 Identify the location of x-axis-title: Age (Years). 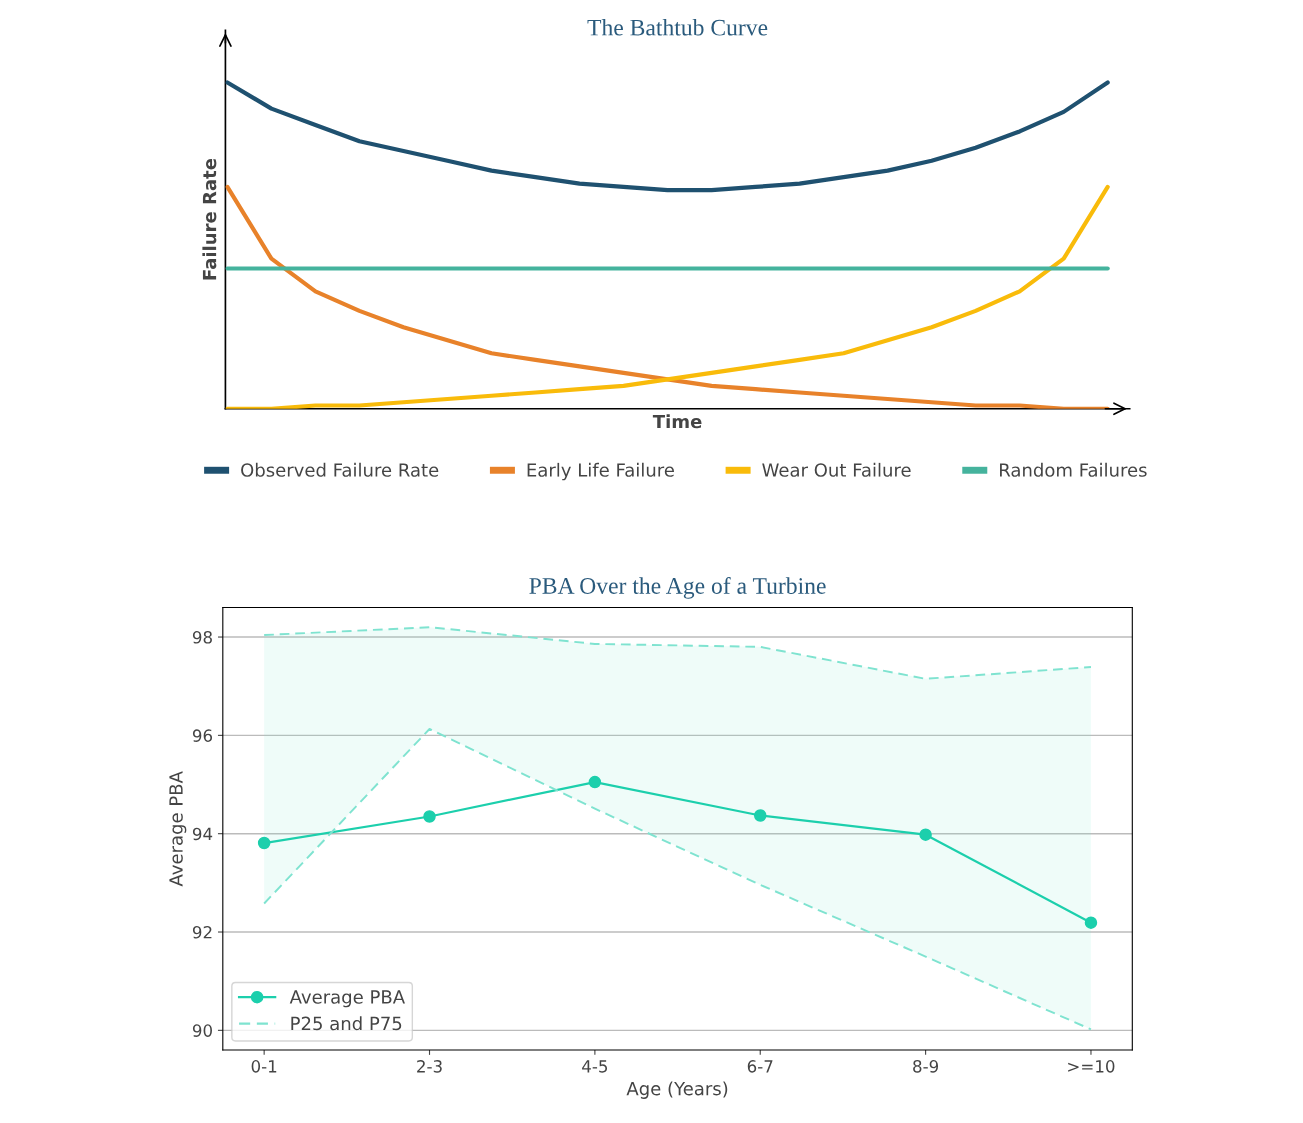
(677, 1090).